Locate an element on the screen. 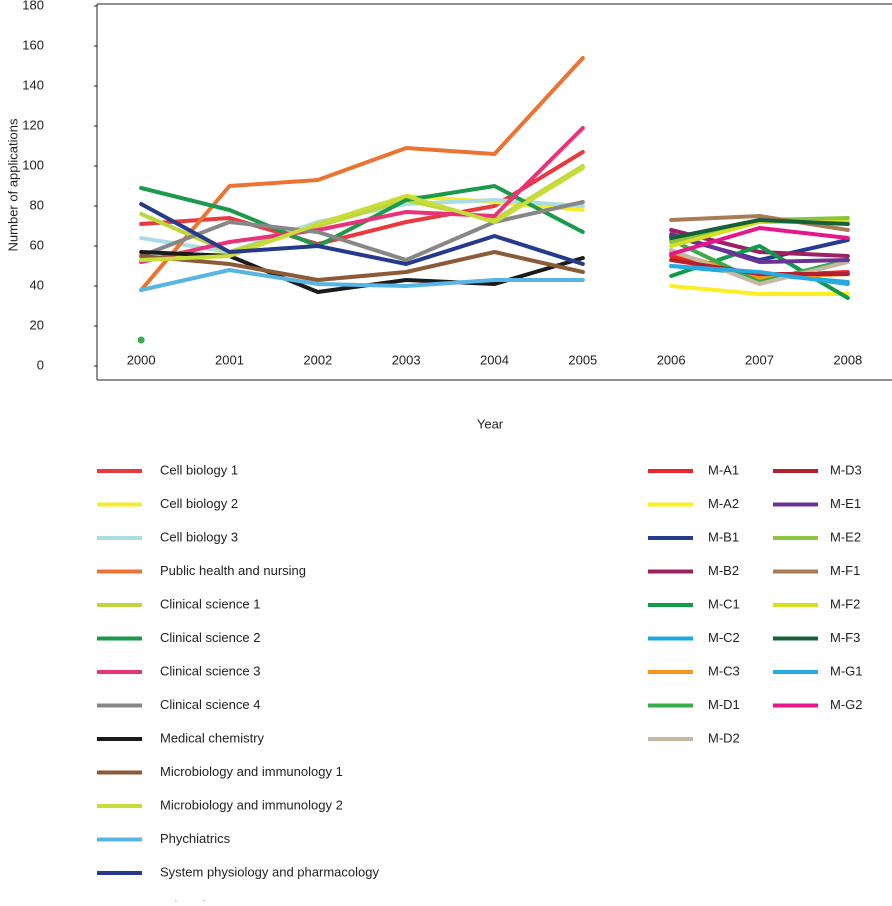  legend-label: Cell biology 3 is located at coordinates (199, 536).